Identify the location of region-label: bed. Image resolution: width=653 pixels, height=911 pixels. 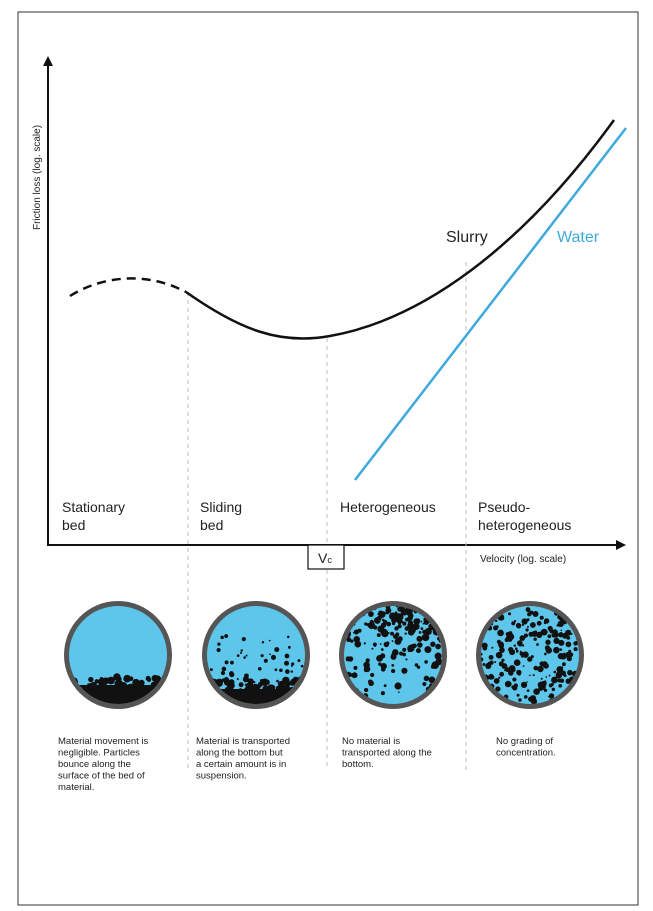
(211, 525).